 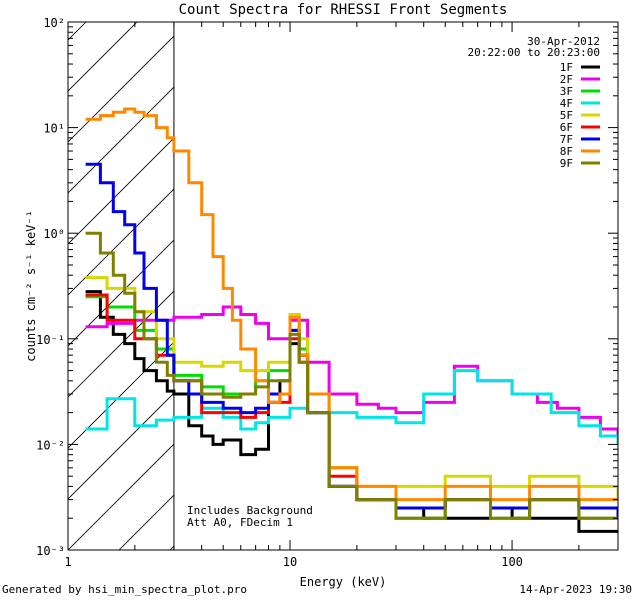 I want to click on y-axis-label: counts cm⁻² s⁻¹ keV⁻¹, so click(x=31, y=286).